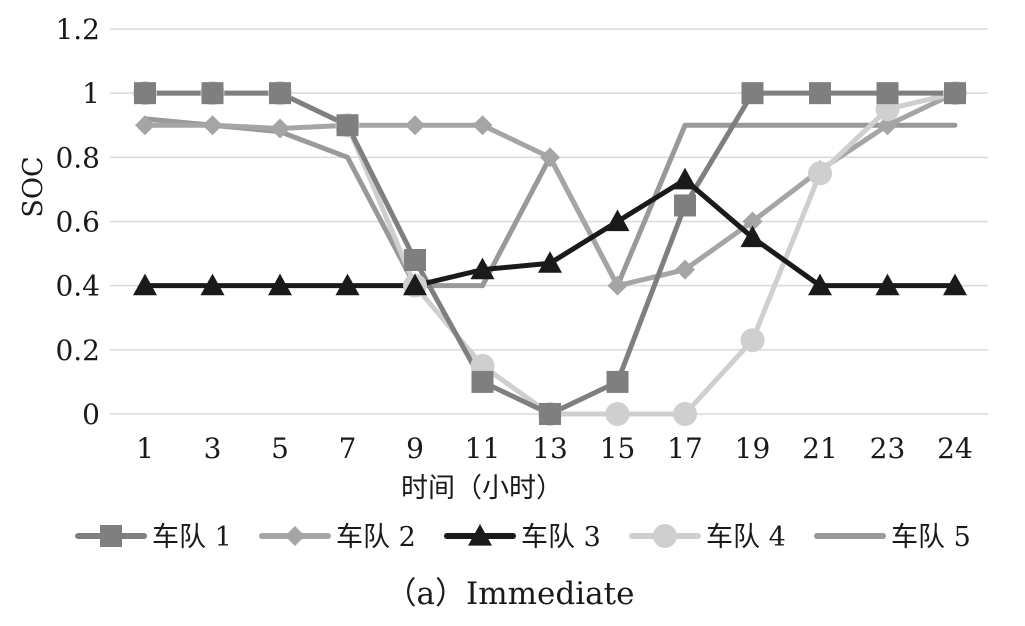  I want to click on x-tick-labels: 1 3 5 7 9 11 13 15 17 19 21 23 24, so click(554, 448).